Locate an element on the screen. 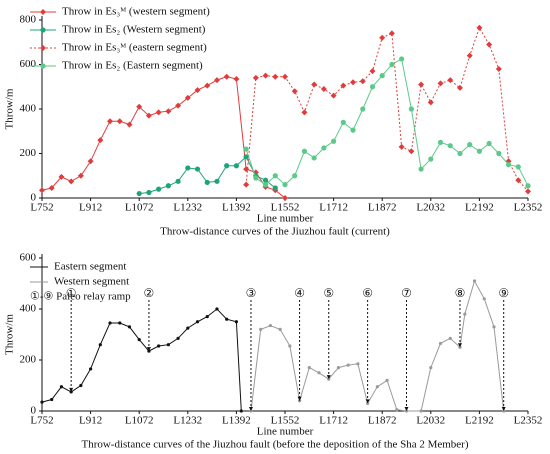 The image size is (550, 454). legend-label: ①-⑨ Paleo relay ramp is located at coordinates (80, 297).